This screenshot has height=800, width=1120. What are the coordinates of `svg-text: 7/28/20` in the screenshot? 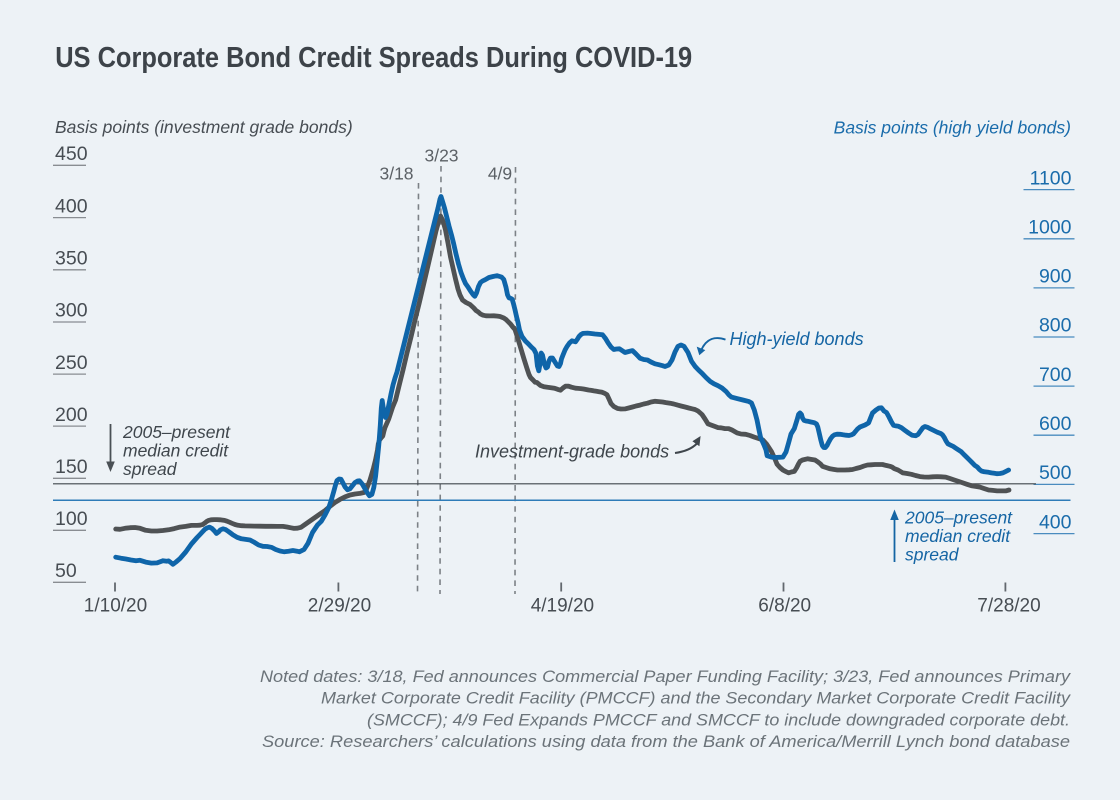 It's located at (1008, 606).